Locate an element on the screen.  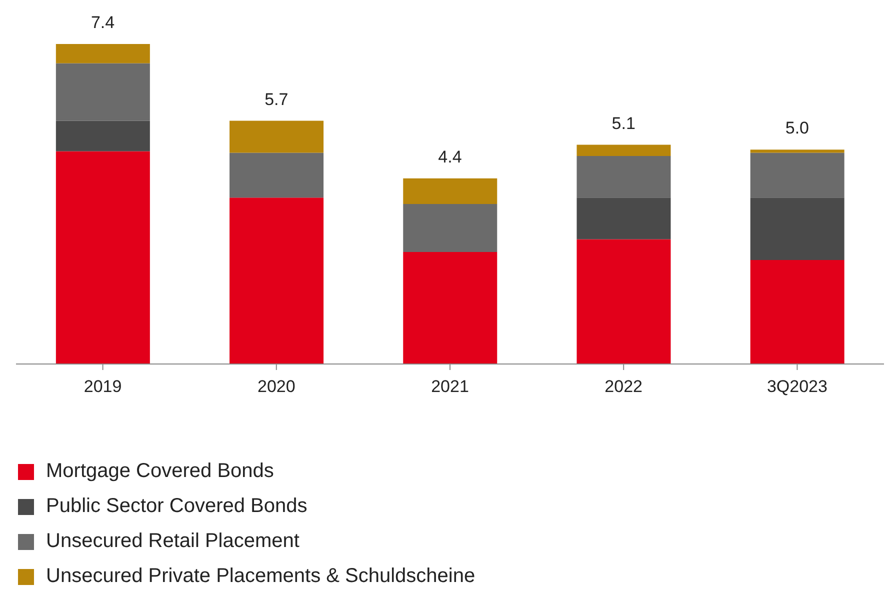
x-tick-label: 2020 is located at coordinates (276, 386).